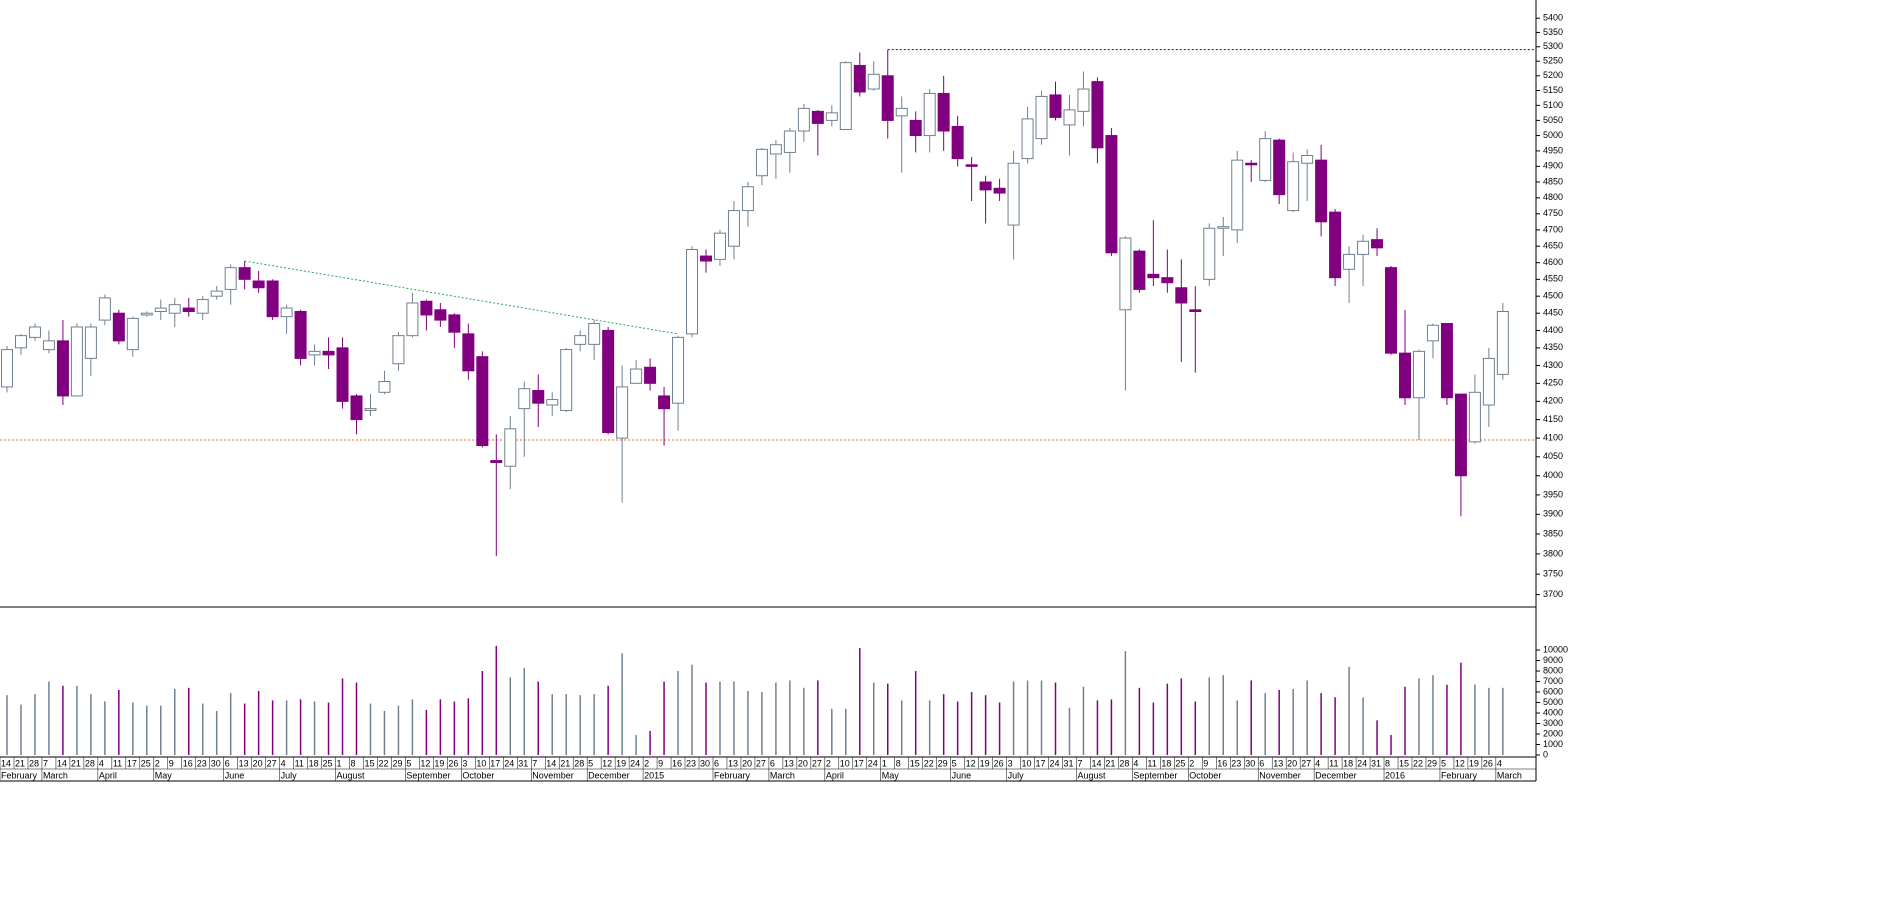 This screenshot has height=904, width=1890. What do you see at coordinates (1553, 90) in the screenshot?
I see `y-tick-label: 5150` at bounding box center [1553, 90].